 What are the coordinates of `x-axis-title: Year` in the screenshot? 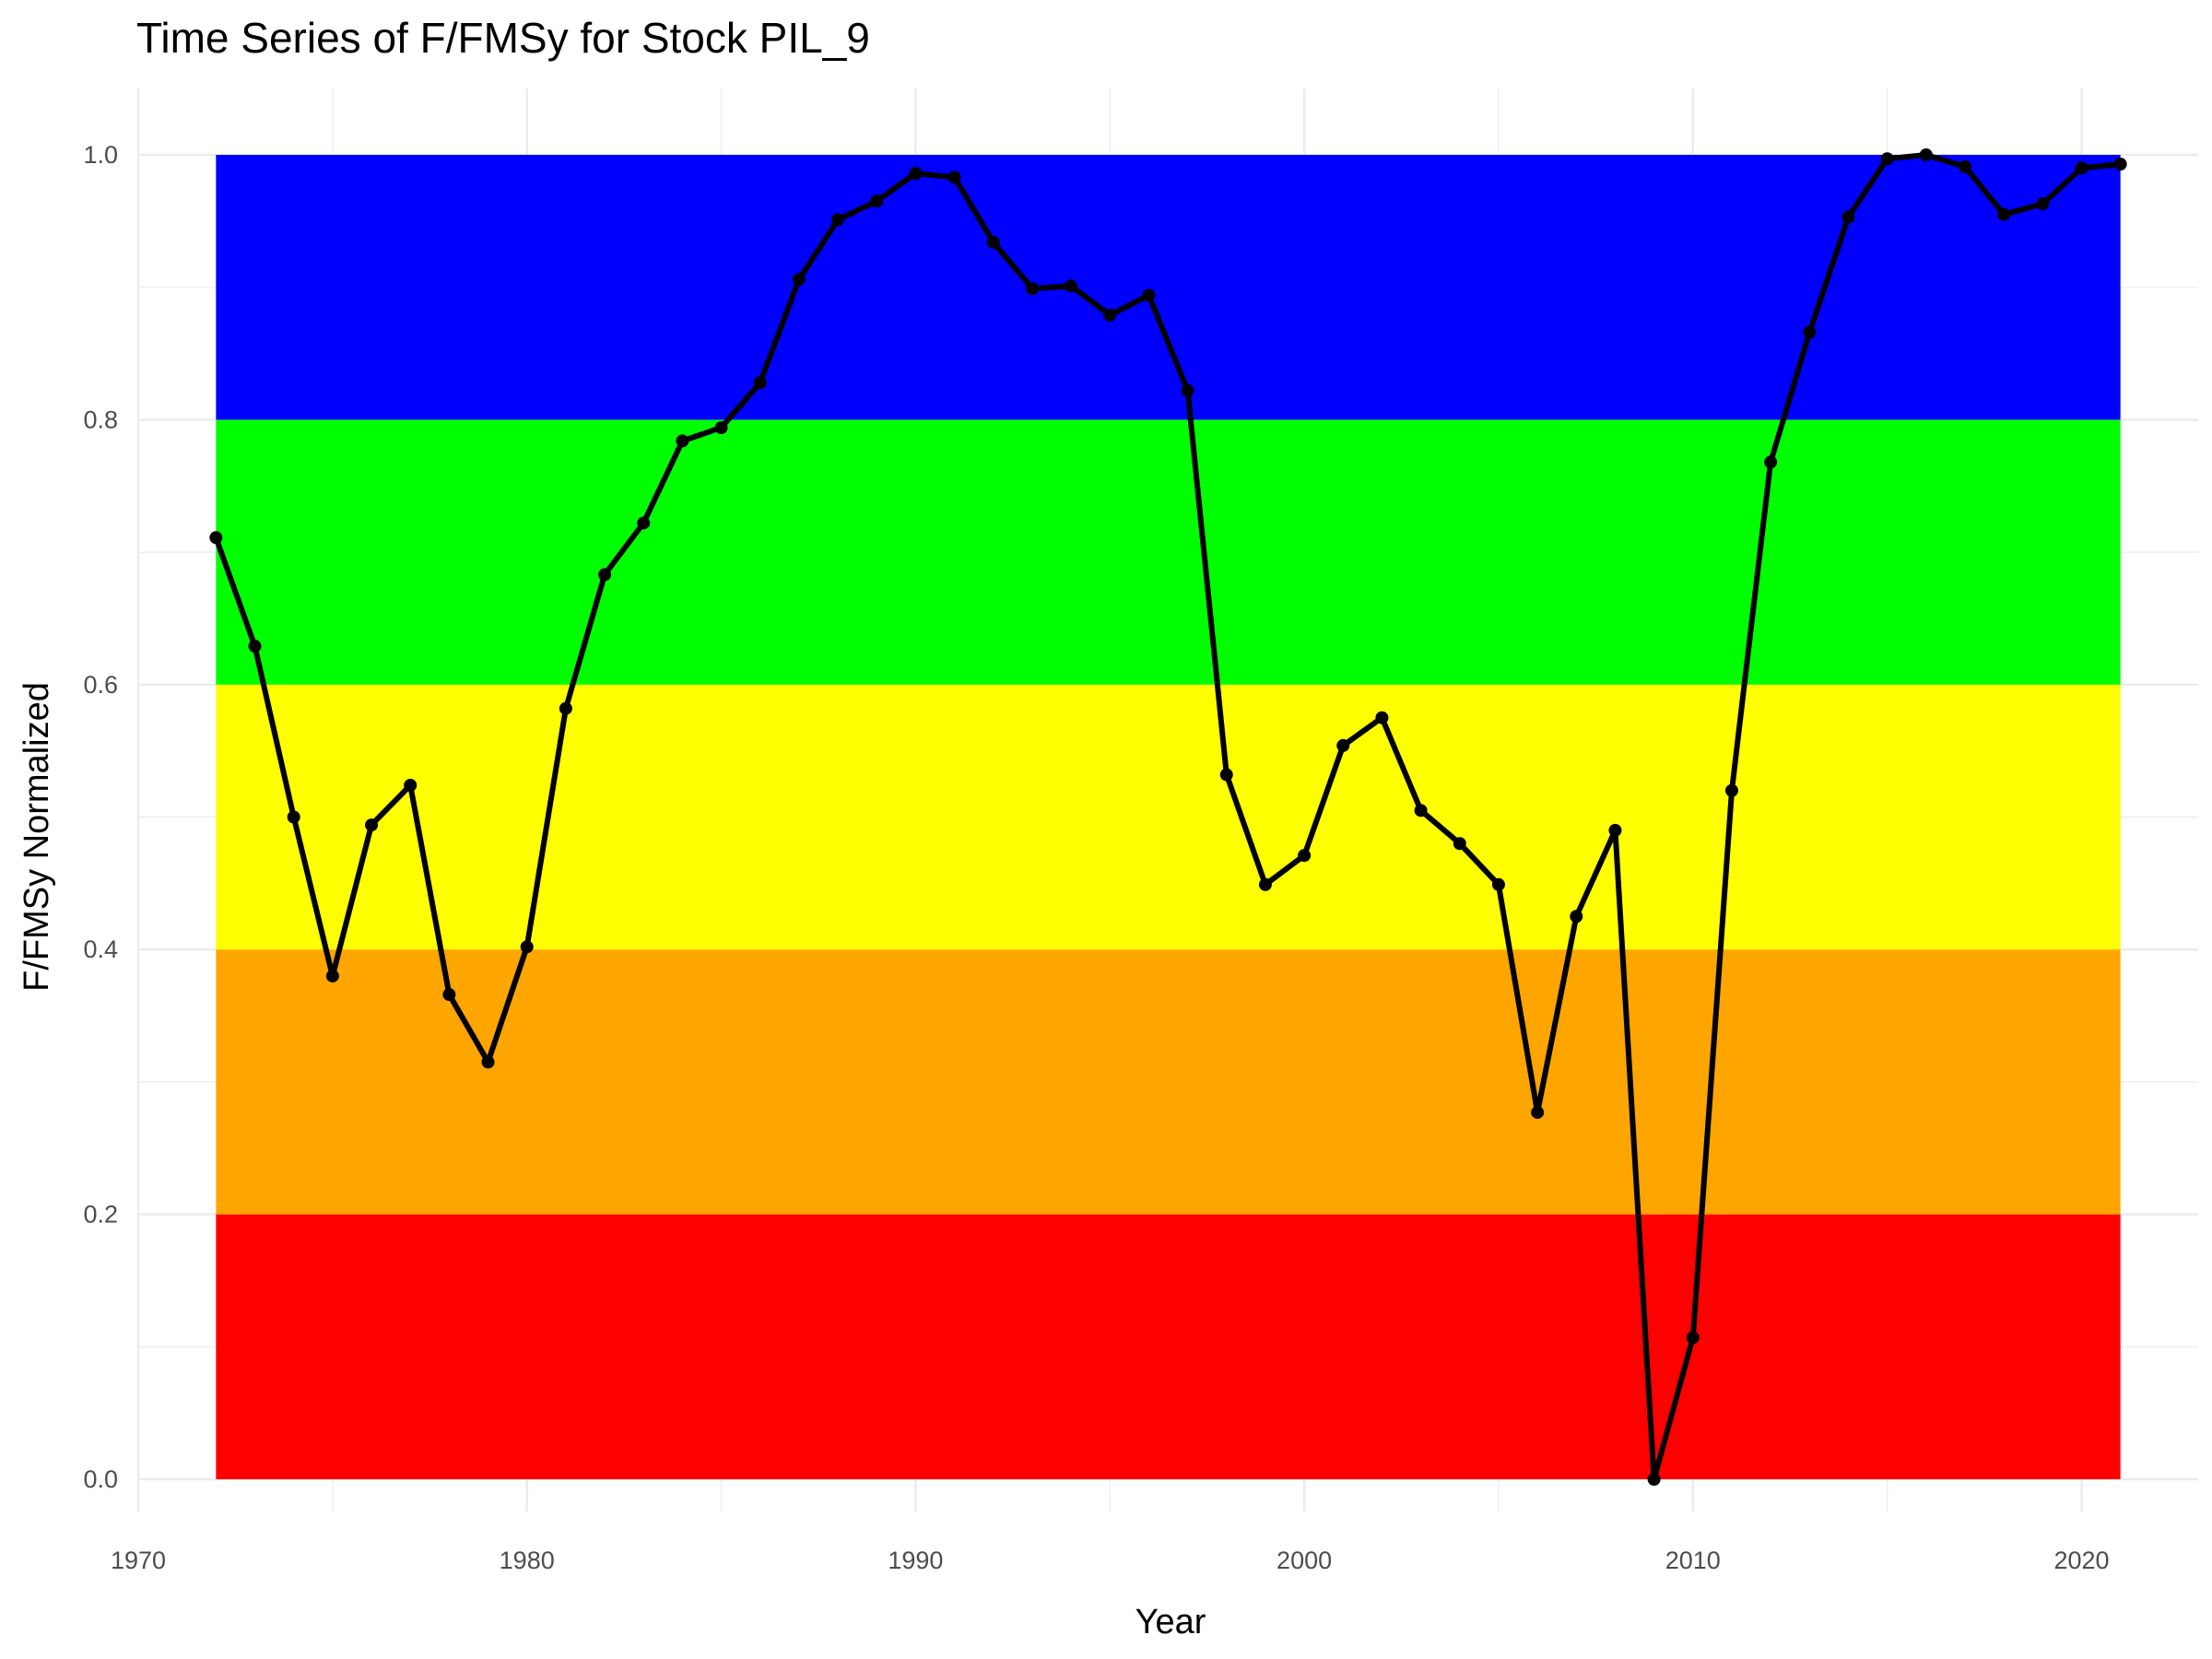 It's located at (1170, 1622).